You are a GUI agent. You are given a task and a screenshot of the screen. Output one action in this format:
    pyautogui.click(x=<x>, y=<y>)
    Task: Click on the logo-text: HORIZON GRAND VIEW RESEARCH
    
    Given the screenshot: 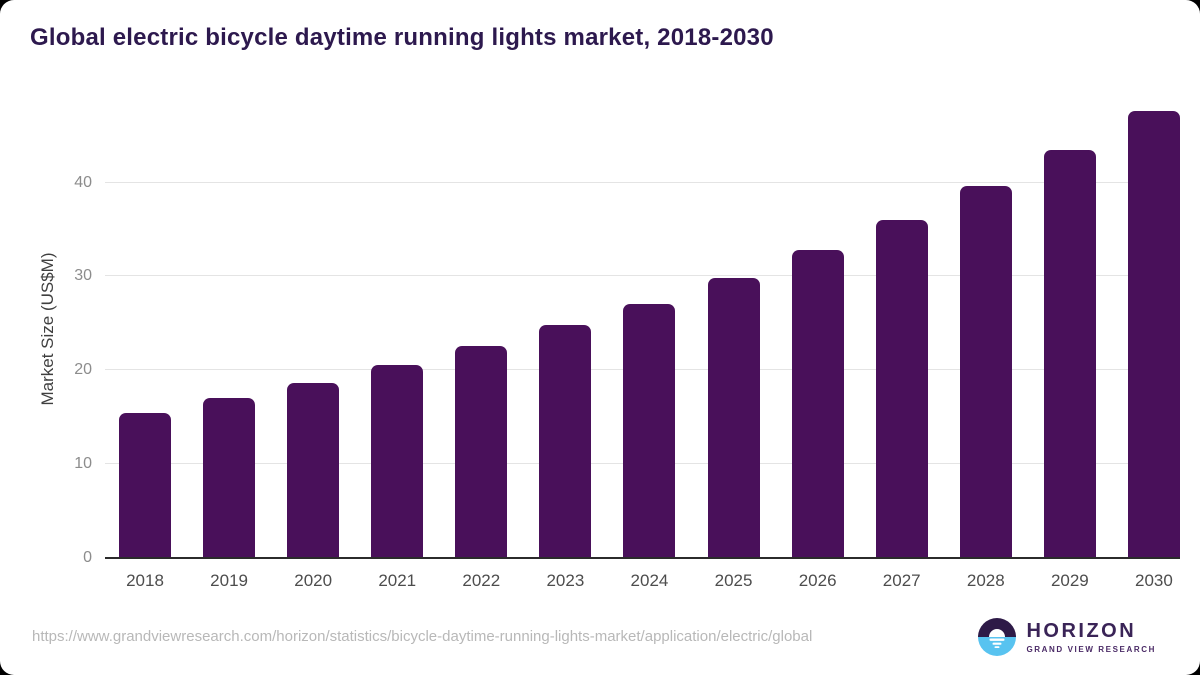 What is the action you would take?
    pyautogui.click(x=1091, y=636)
    